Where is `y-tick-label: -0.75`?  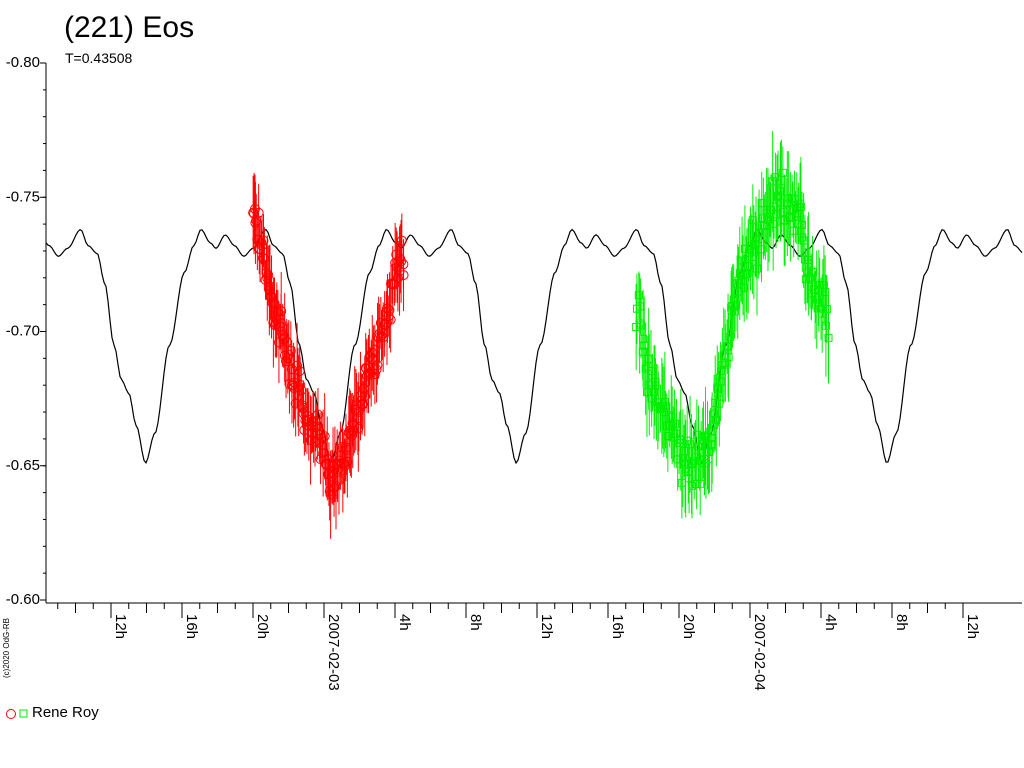
y-tick-label: -0.75 is located at coordinates (23, 196).